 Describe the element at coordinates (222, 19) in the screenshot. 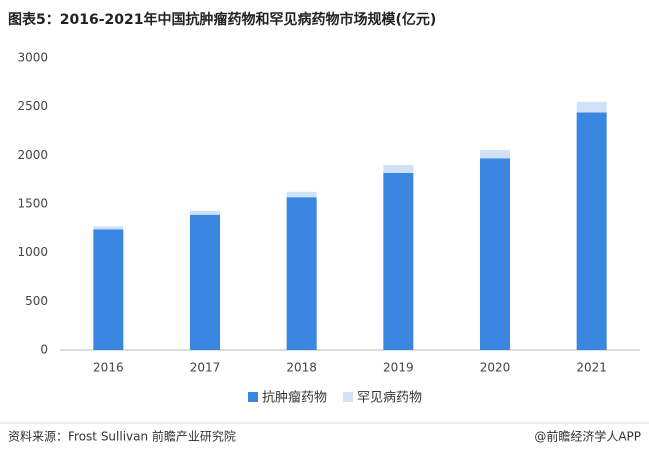

I see `chart-title: 图表5：2016-2021年中国抗肿瘤药物和罕见病药物市场规模(亿元)` at that location.